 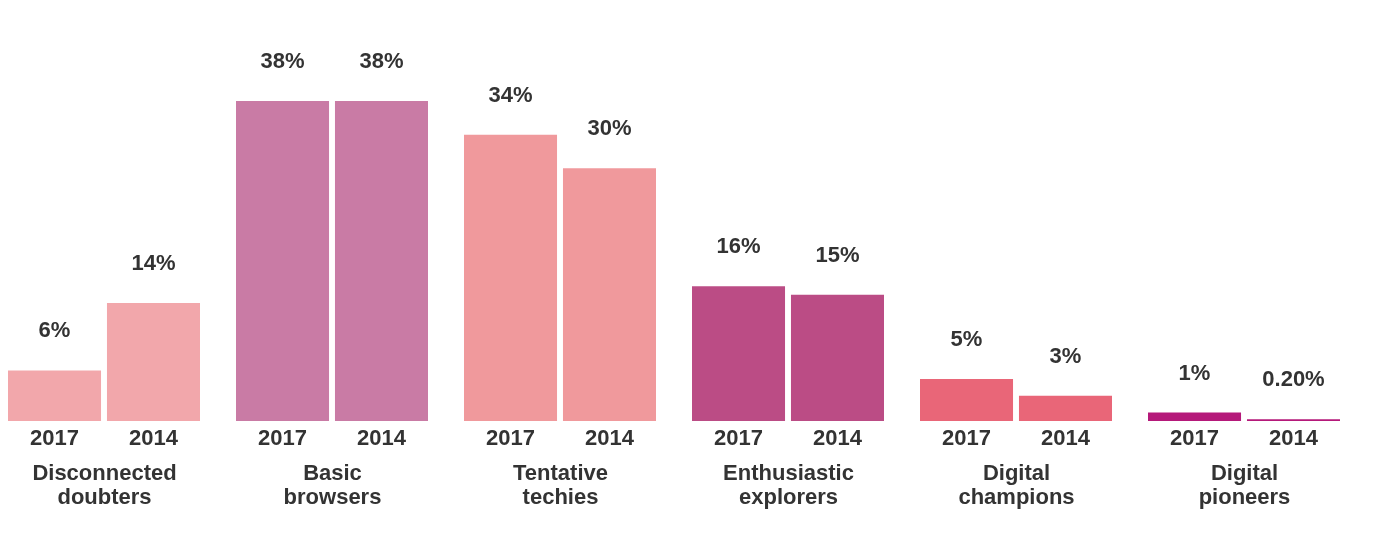 I want to click on data-label: 5%, so click(x=966, y=338).